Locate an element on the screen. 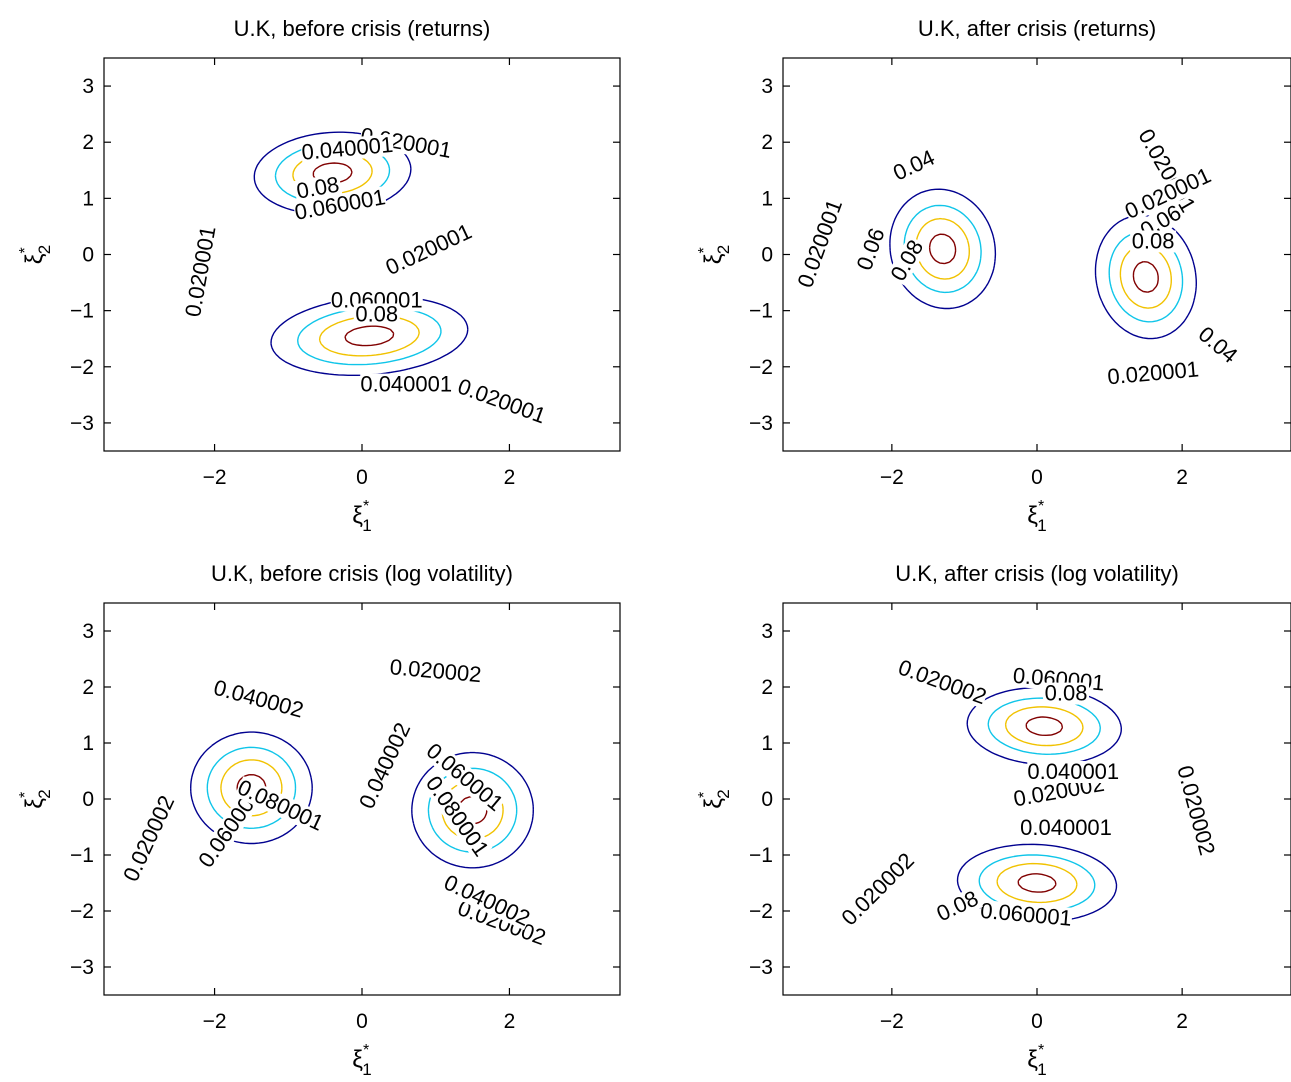 The width and height of the screenshot is (1291, 1082). panel-title: U.K, after crisis (returns) is located at coordinates (1037, 28).